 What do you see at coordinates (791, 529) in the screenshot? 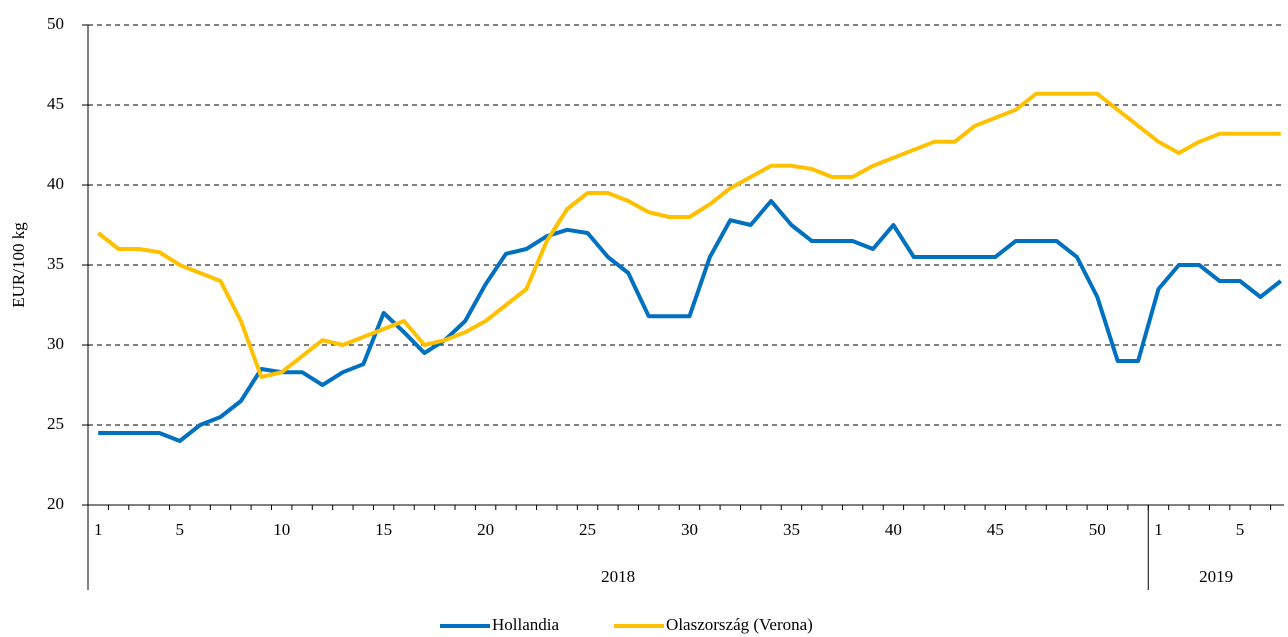
I see `x-tick-label: 35` at bounding box center [791, 529].